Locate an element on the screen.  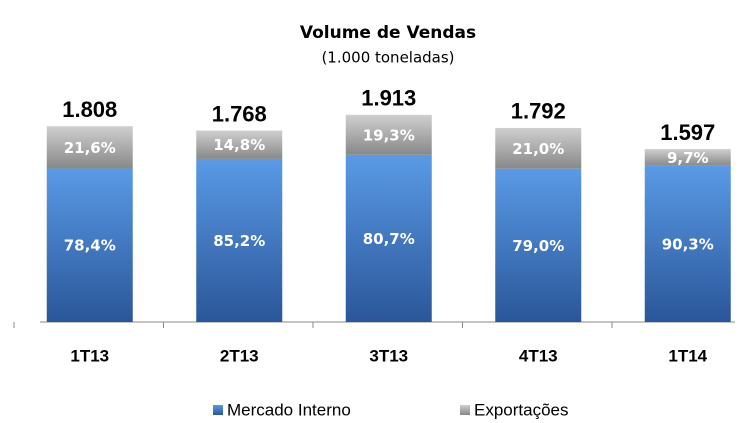
legend-label: Mercado Interno is located at coordinates (289, 409).